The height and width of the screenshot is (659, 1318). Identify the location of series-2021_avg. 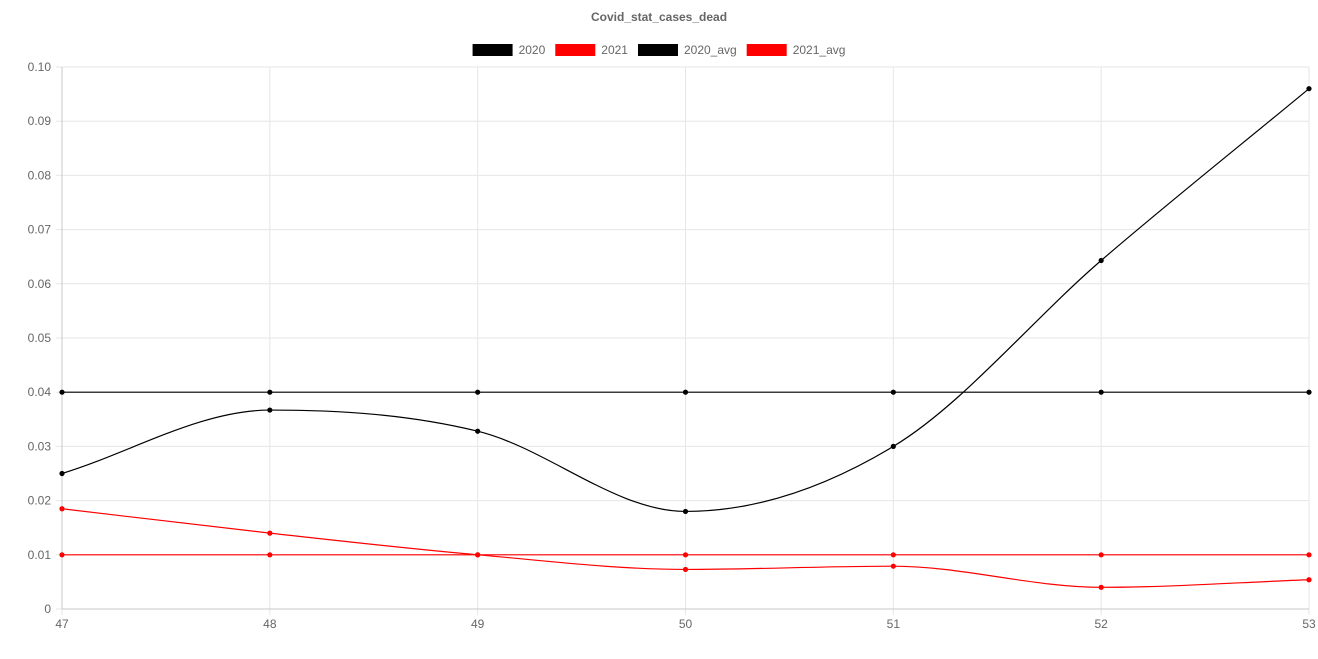
(685, 555).